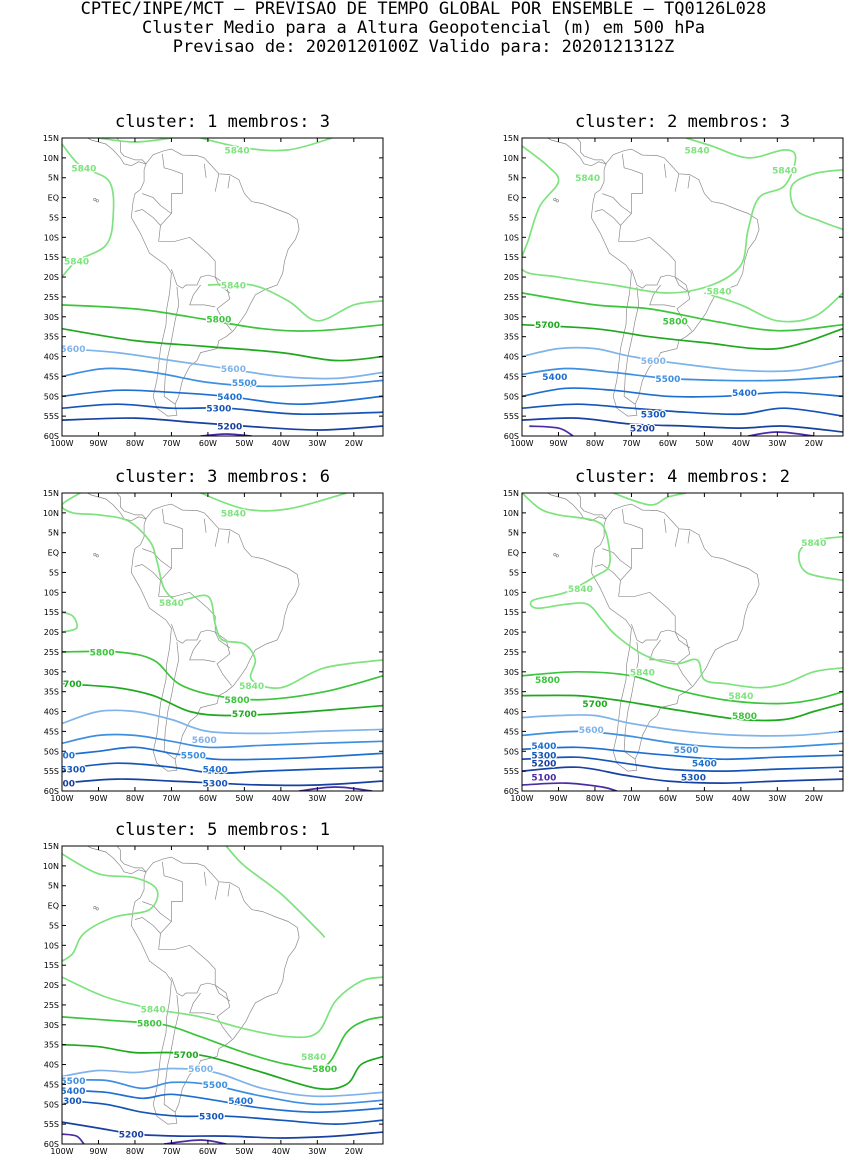  What do you see at coordinates (51, 846) in the screenshot?
I see `lat-label: 15N` at bounding box center [51, 846].